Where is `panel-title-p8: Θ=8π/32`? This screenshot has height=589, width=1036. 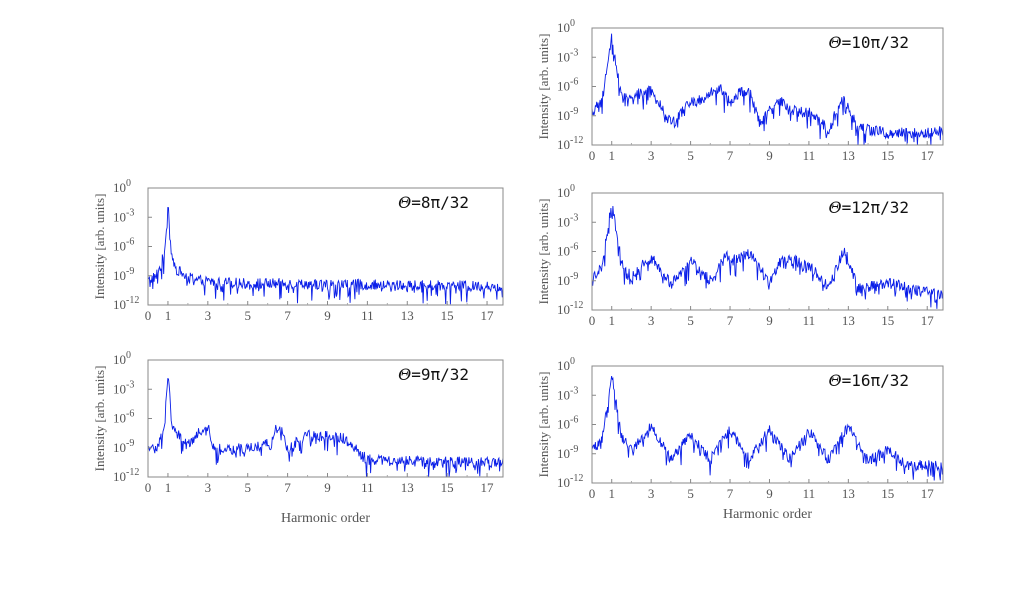 panel-title-p8: Θ=8π/32 is located at coordinates (433, 202).